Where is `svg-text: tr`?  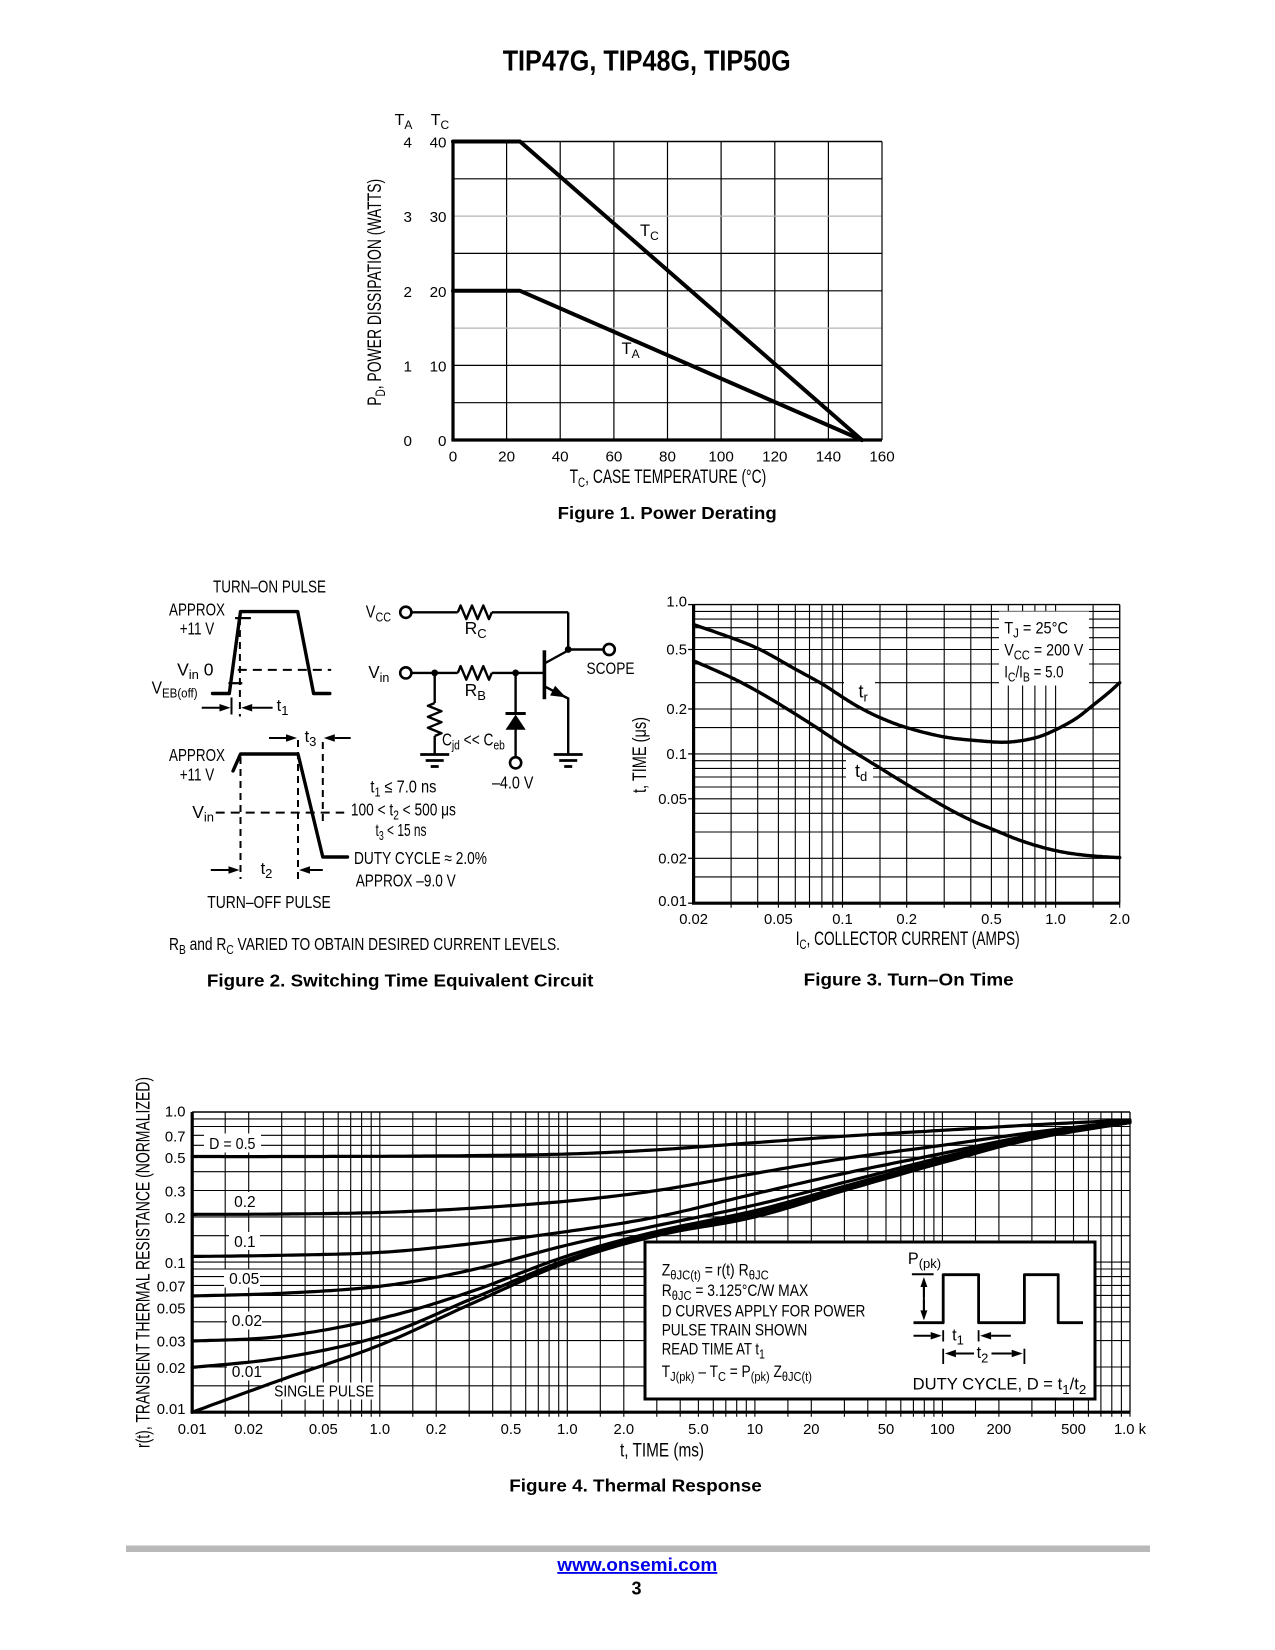 svg-text: tr is located at coordinates (864, 693).